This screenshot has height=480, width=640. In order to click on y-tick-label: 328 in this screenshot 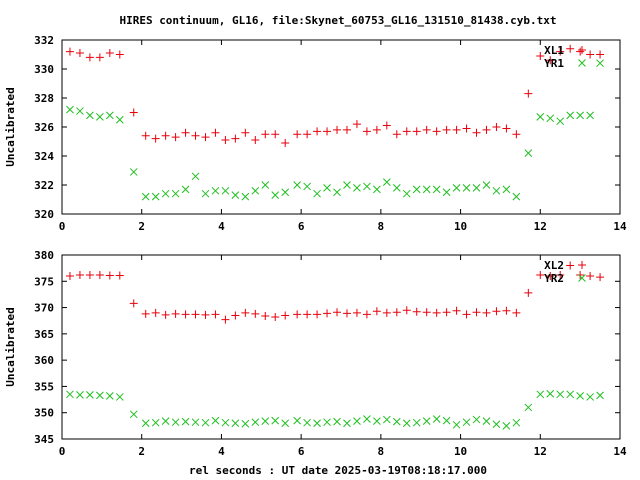, I will do `click(44, 98)`.